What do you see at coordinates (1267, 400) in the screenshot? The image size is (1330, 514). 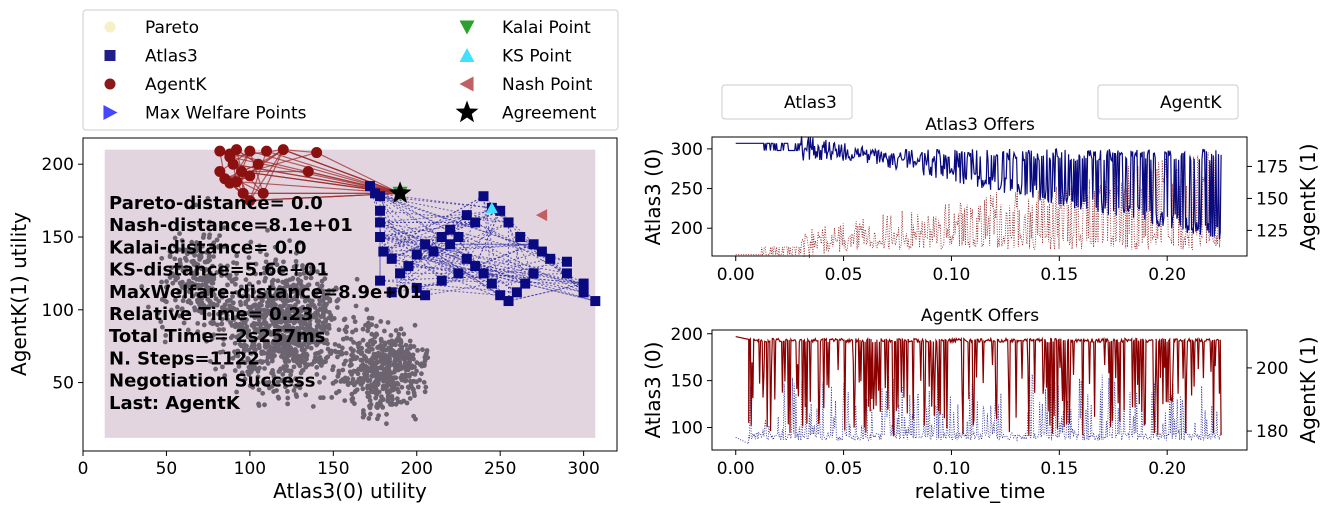 I see `agentk-offers-y-ticks-right: 180 200` at bounding box center [1267, 400].